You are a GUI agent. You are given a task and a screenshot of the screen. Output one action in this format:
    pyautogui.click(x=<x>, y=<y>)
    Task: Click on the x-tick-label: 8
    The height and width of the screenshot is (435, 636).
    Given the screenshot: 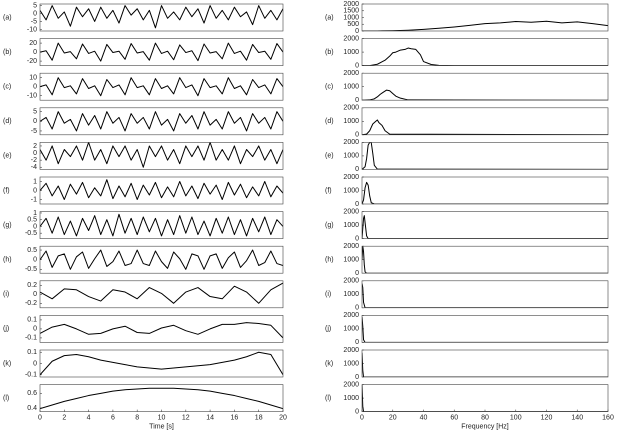 What is the action you would take?
    pyautogui.click(x=137, y=417)
    